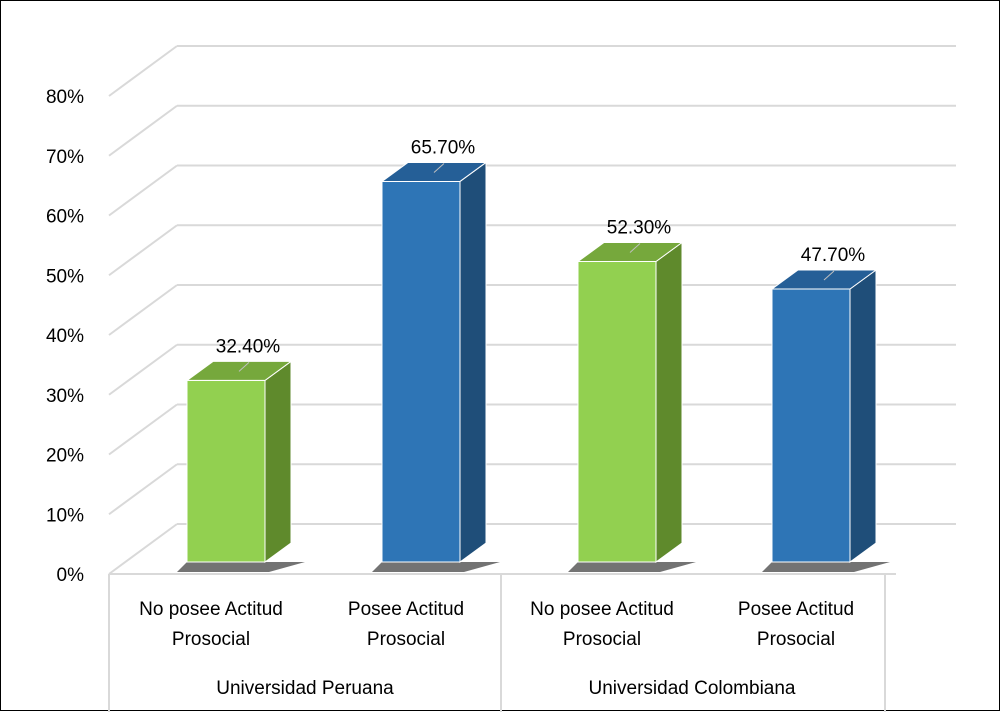 The height and width of the screenshot is (712, 1000). I want to click on y-tick-label: 20%, so click(65, 456).